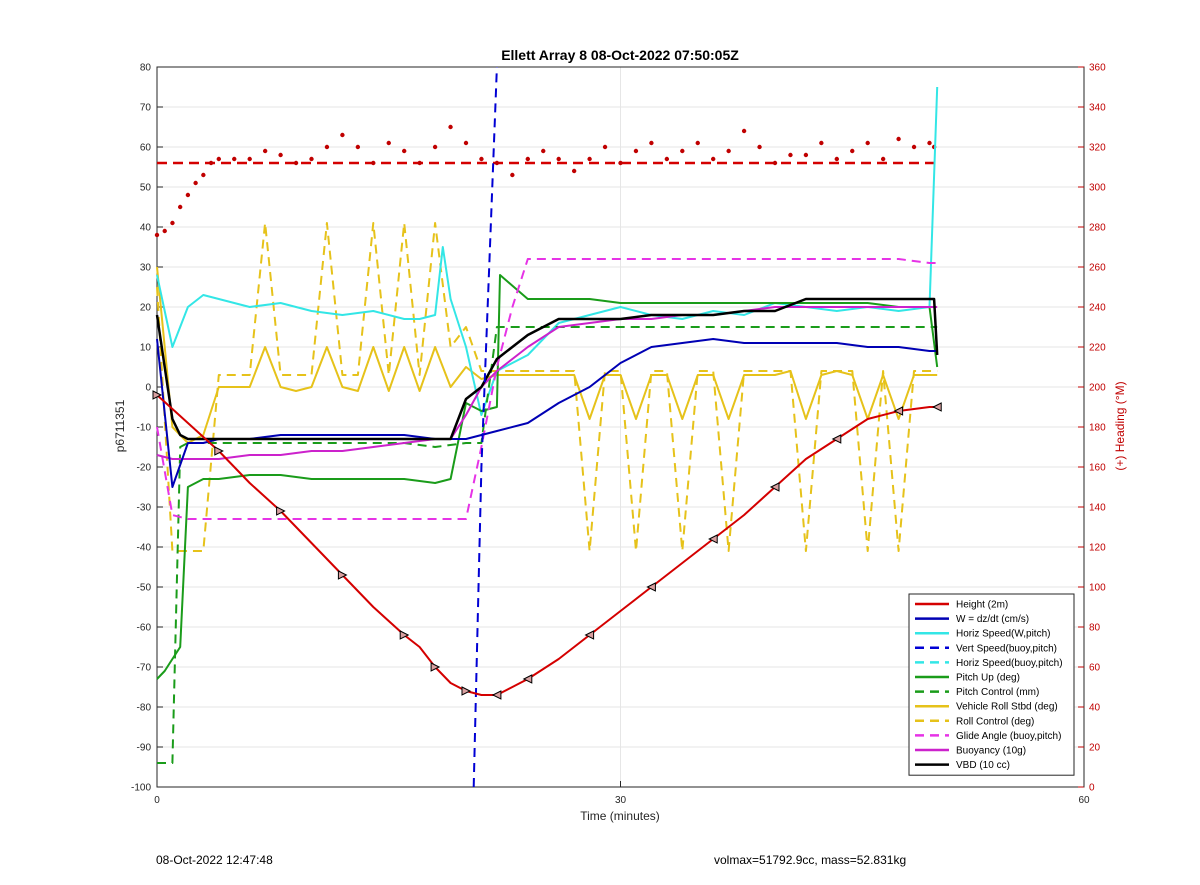 Image resolution: width=1200 pixels, height=885 pixels. Describe the element at coordinates (1097, 588) in the screenshot. I see `tick-label-y2: 100` at that location.